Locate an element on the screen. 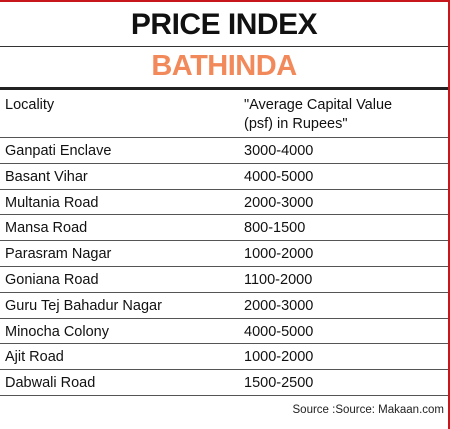  locality-cell: Minocha Colony is located at coordinates (57, 331).